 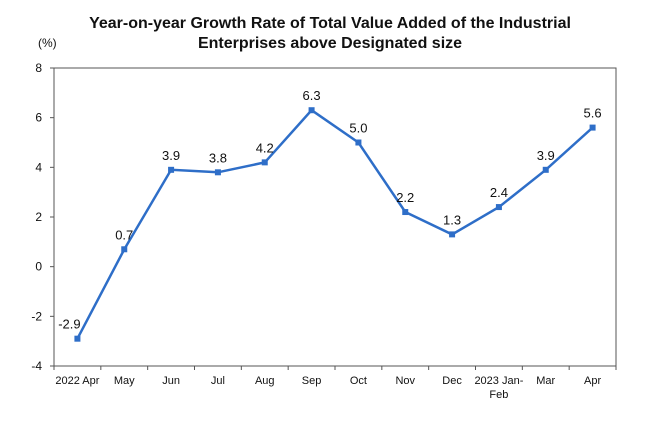 What do you see at coordinates (69, 324) in the screenshot?
I see `data-label: -2.9` at bounding box center [69, 324].